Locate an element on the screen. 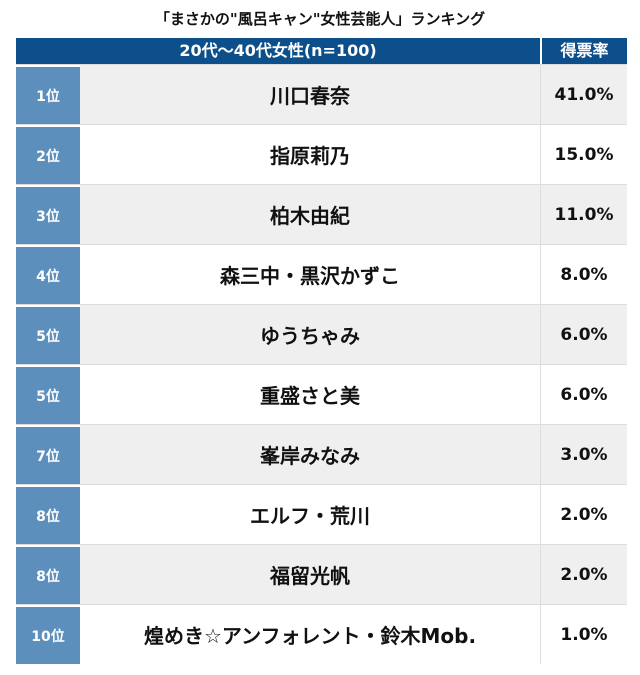 The width and height of the screenshot is (640, 675). table-row: 7位 峯岸みなみ 3.0% is located at coordinates (321, 454).